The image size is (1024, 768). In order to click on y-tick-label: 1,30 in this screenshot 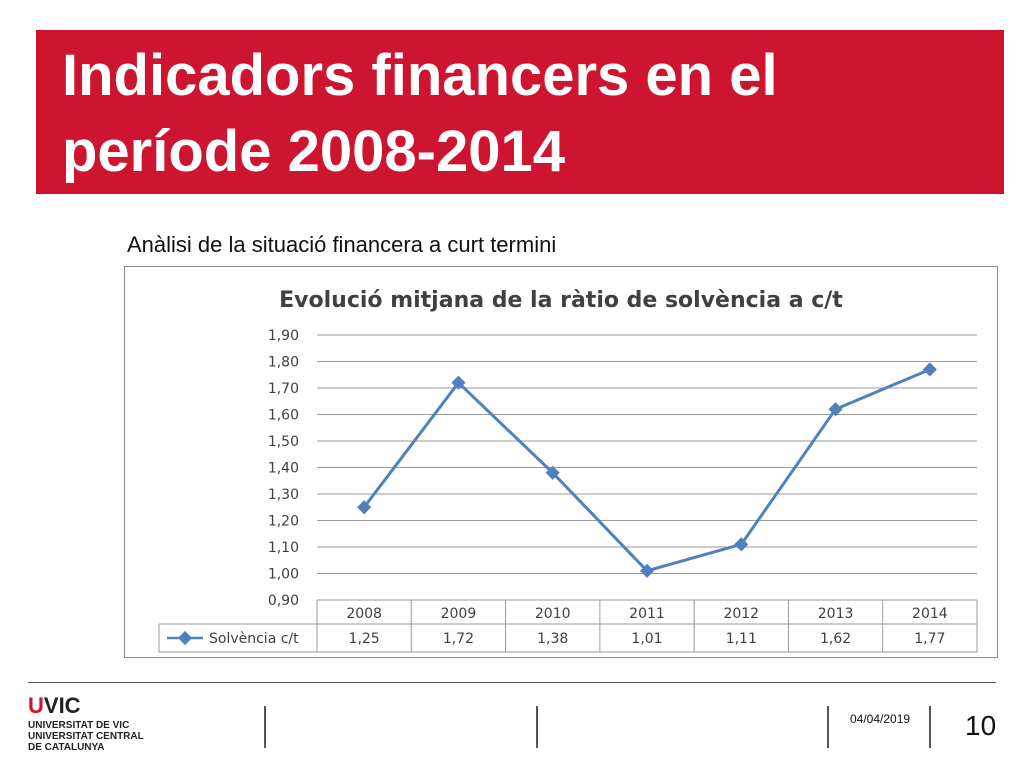, I will do `click(283, 495)`.